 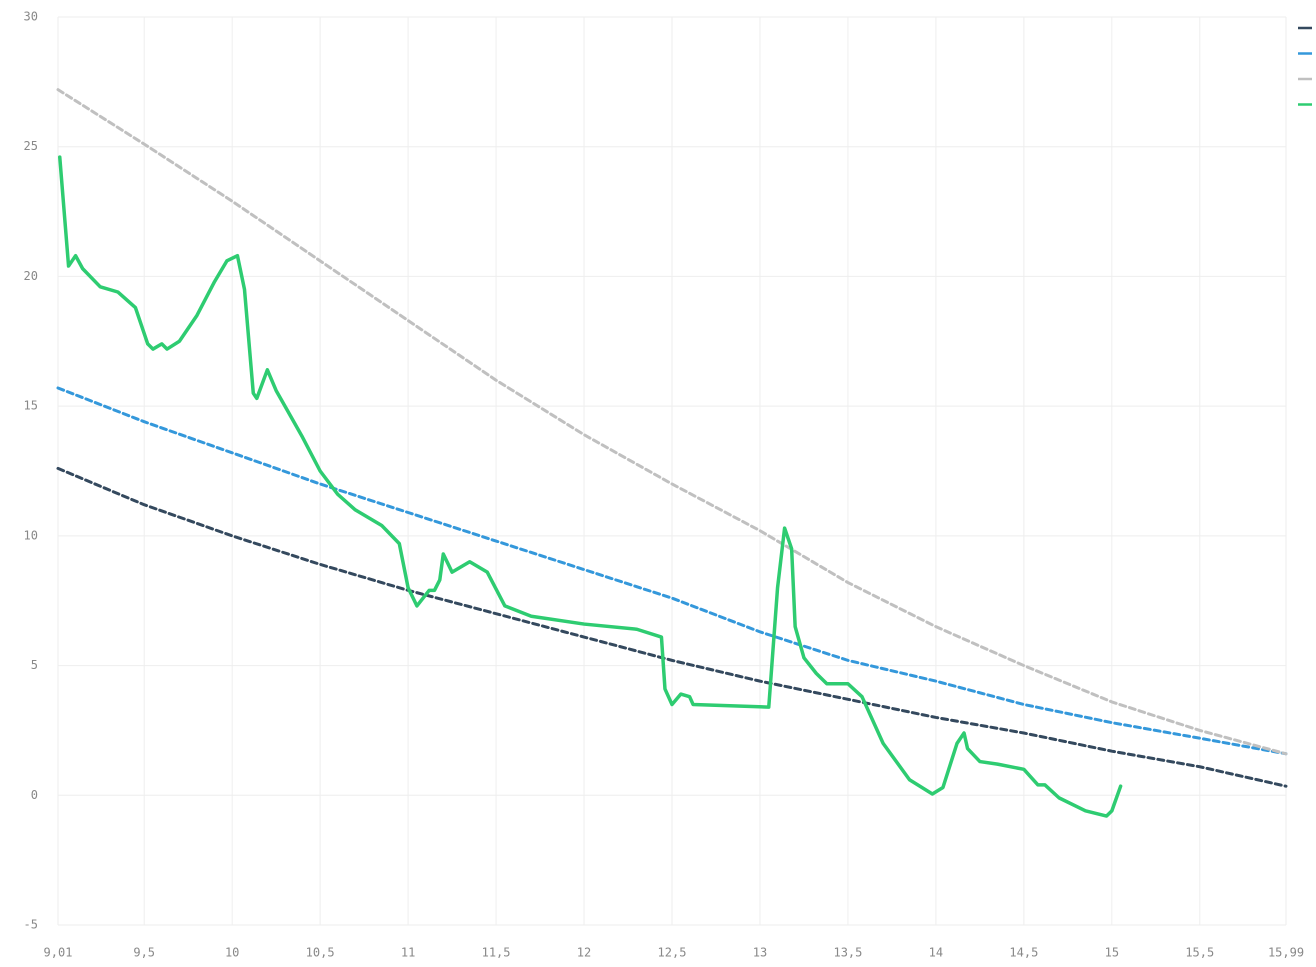 I want to click on y-tick-label: 25, so click(x=31, y=146).